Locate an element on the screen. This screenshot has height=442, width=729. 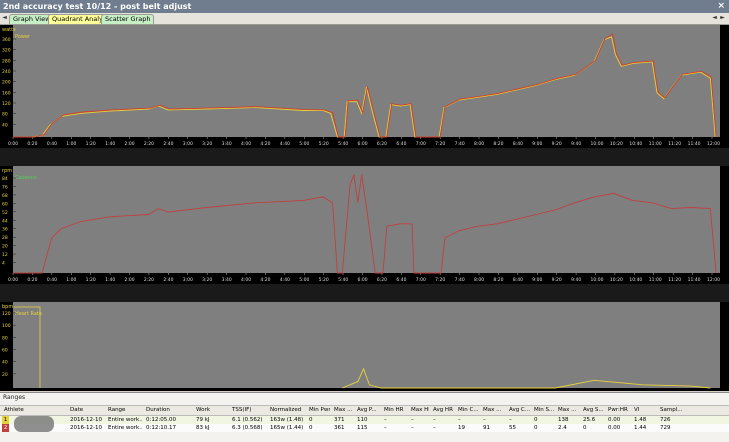
ranges-header-cell: Work is located at coordinates (203, 410).